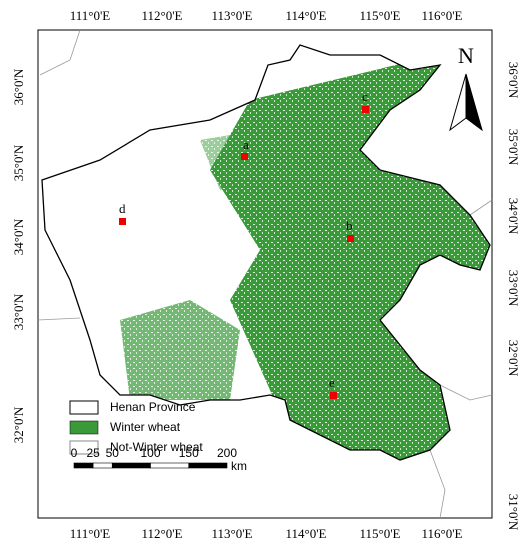  I want to click on north-label: N, so click(466, 55).